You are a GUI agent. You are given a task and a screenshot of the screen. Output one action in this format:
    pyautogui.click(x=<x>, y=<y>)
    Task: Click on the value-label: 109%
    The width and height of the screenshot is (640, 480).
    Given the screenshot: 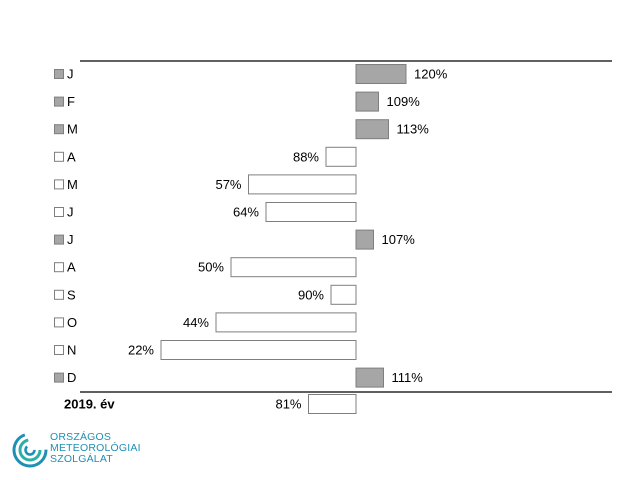 What is the action you would take?
    pyautogui.click(x=404, y=101)
    